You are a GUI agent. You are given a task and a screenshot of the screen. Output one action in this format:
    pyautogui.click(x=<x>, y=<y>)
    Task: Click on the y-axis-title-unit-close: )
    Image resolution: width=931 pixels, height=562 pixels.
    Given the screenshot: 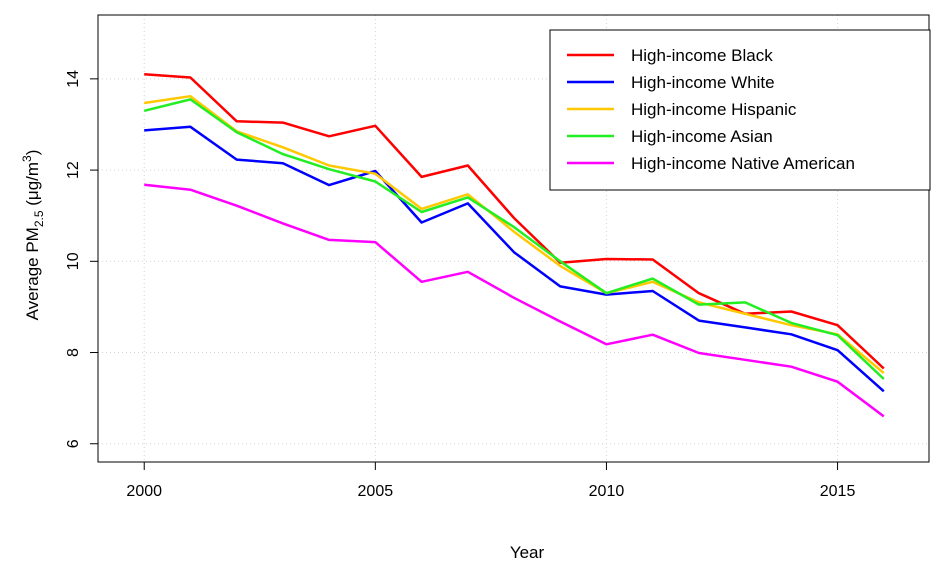 What is the action you would take?
    pyautogui.click(x=32, y=153)
    